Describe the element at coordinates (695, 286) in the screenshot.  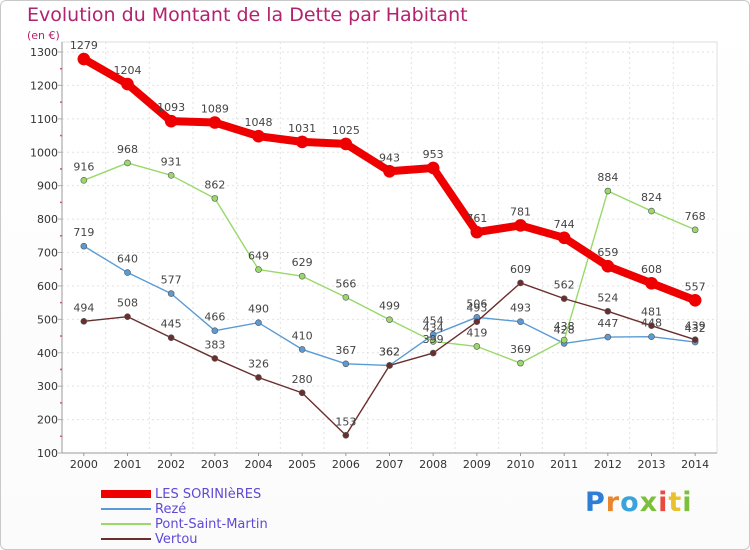
I see `data-label-les-sorinie-res: 557` at that location.